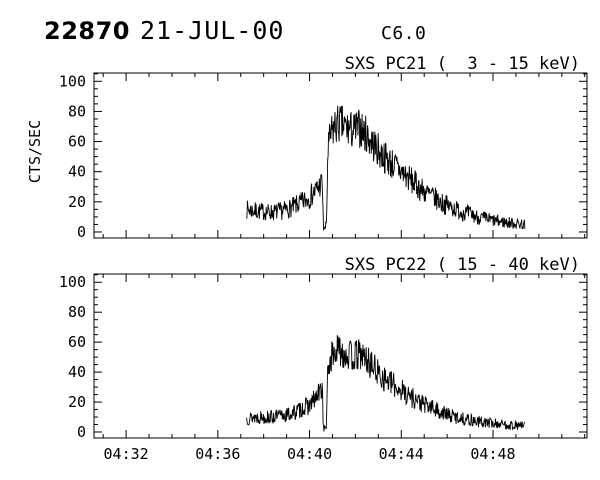  I want to click on panel-title: SXS PC22 ( 15 - 40 keV), so click(462, 265).